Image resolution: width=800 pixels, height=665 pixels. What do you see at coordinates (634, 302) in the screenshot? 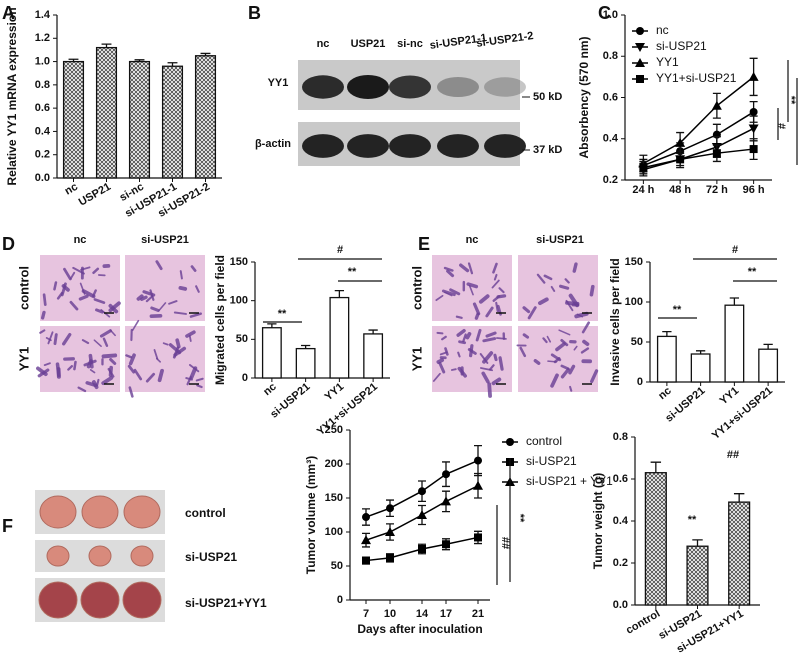
I see `y-tick-label: 100` at bounding box center [634, 302].